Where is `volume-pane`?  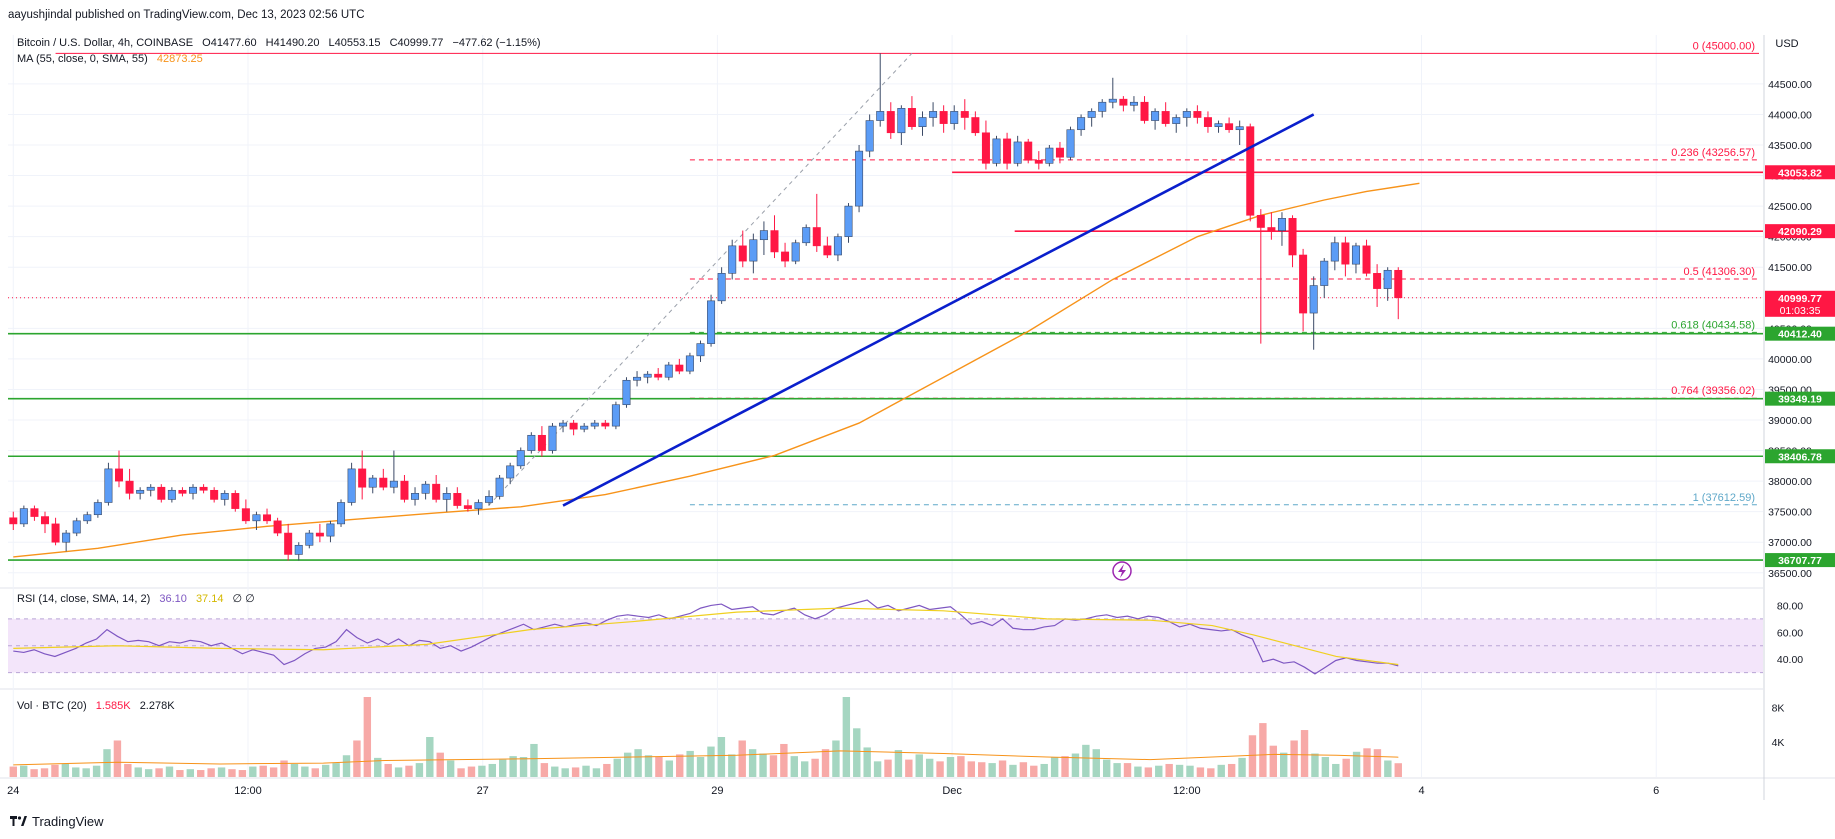
volume-pane is located at coordinates (705, 737).